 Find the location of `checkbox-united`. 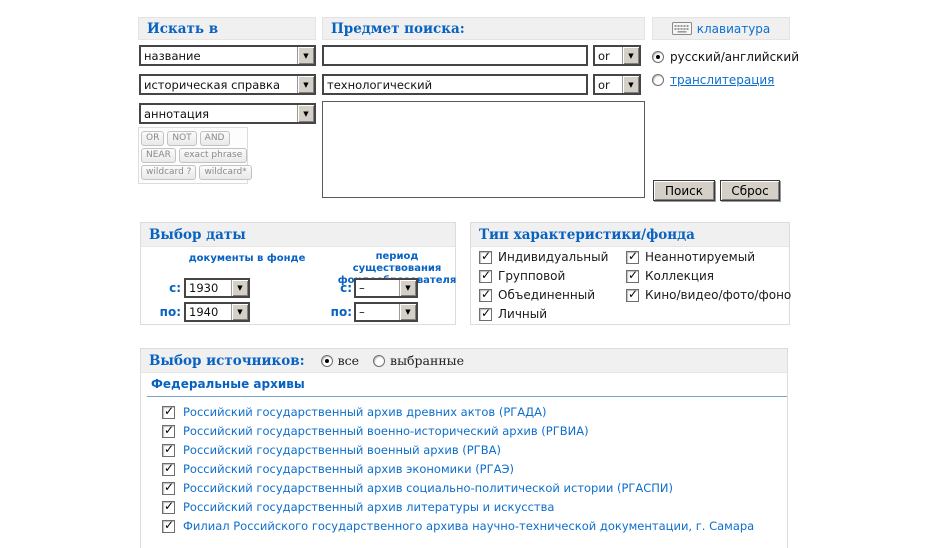

checkbox-united is located at coordinates (485, 294).